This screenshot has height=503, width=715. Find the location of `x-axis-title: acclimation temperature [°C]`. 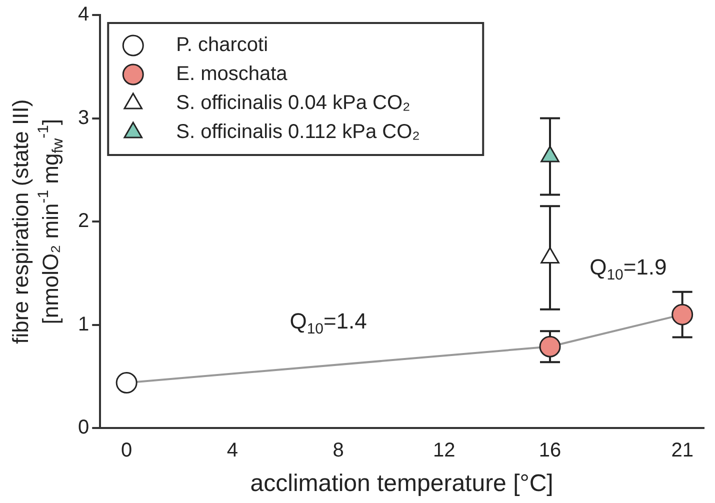

x-axis-title: acclimation temperature [°C] is located at coordinates (402, 484).